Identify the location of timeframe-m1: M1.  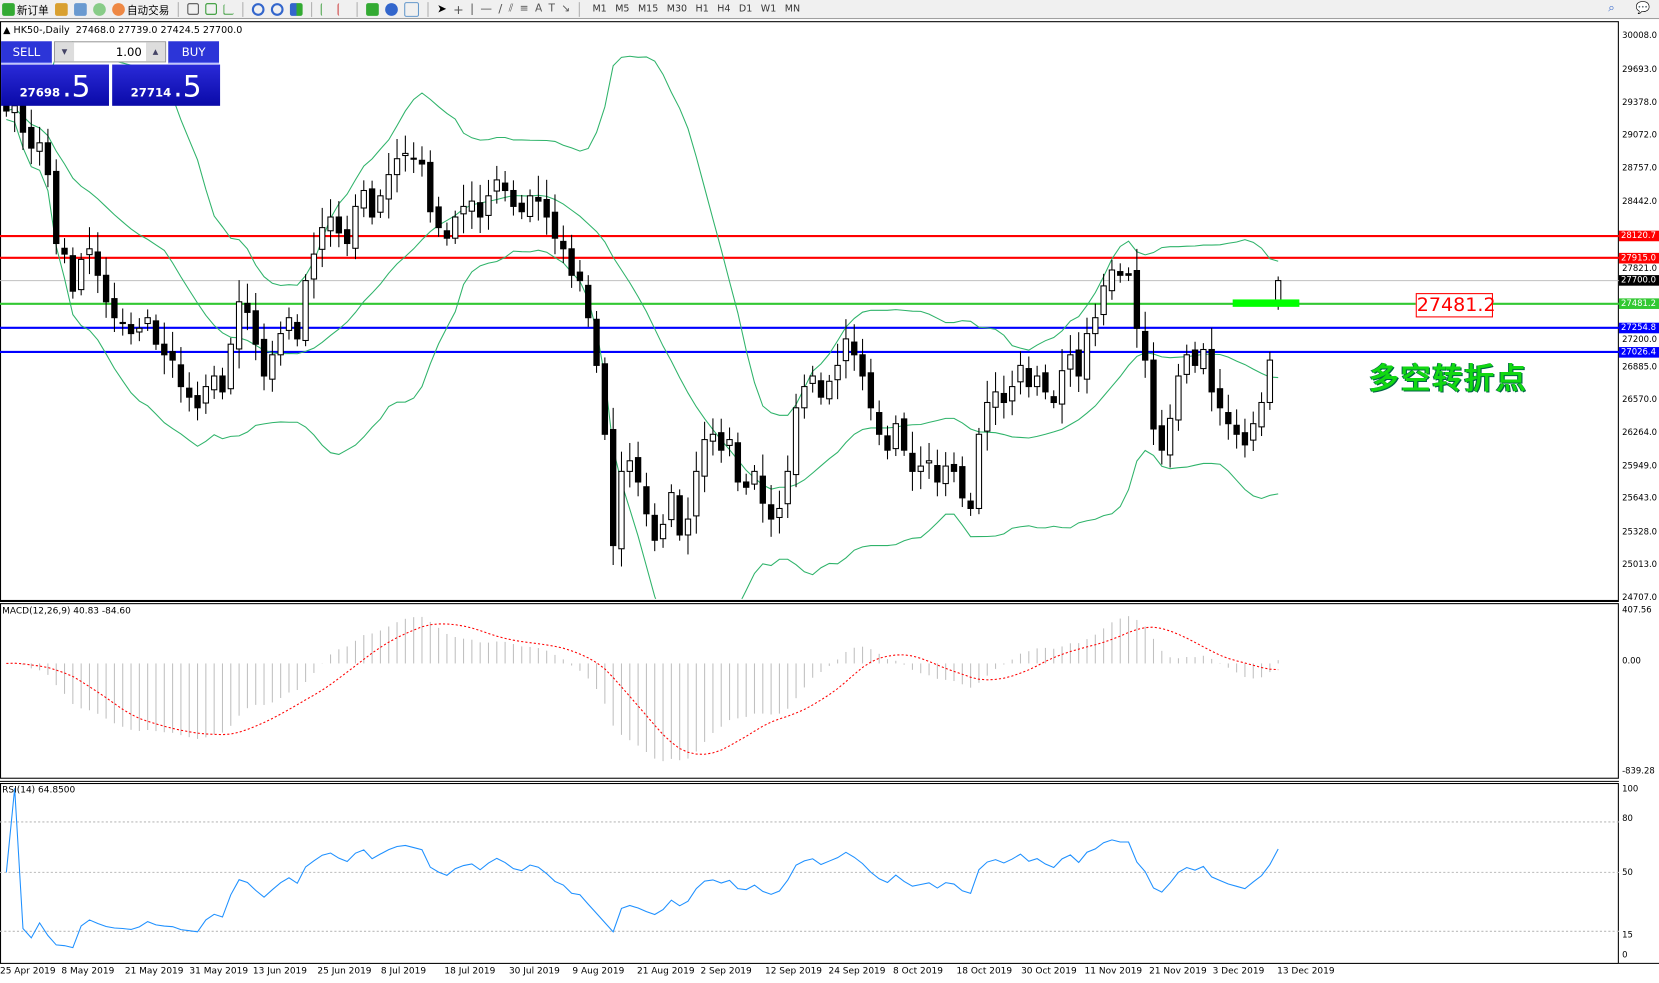
(599, 9).